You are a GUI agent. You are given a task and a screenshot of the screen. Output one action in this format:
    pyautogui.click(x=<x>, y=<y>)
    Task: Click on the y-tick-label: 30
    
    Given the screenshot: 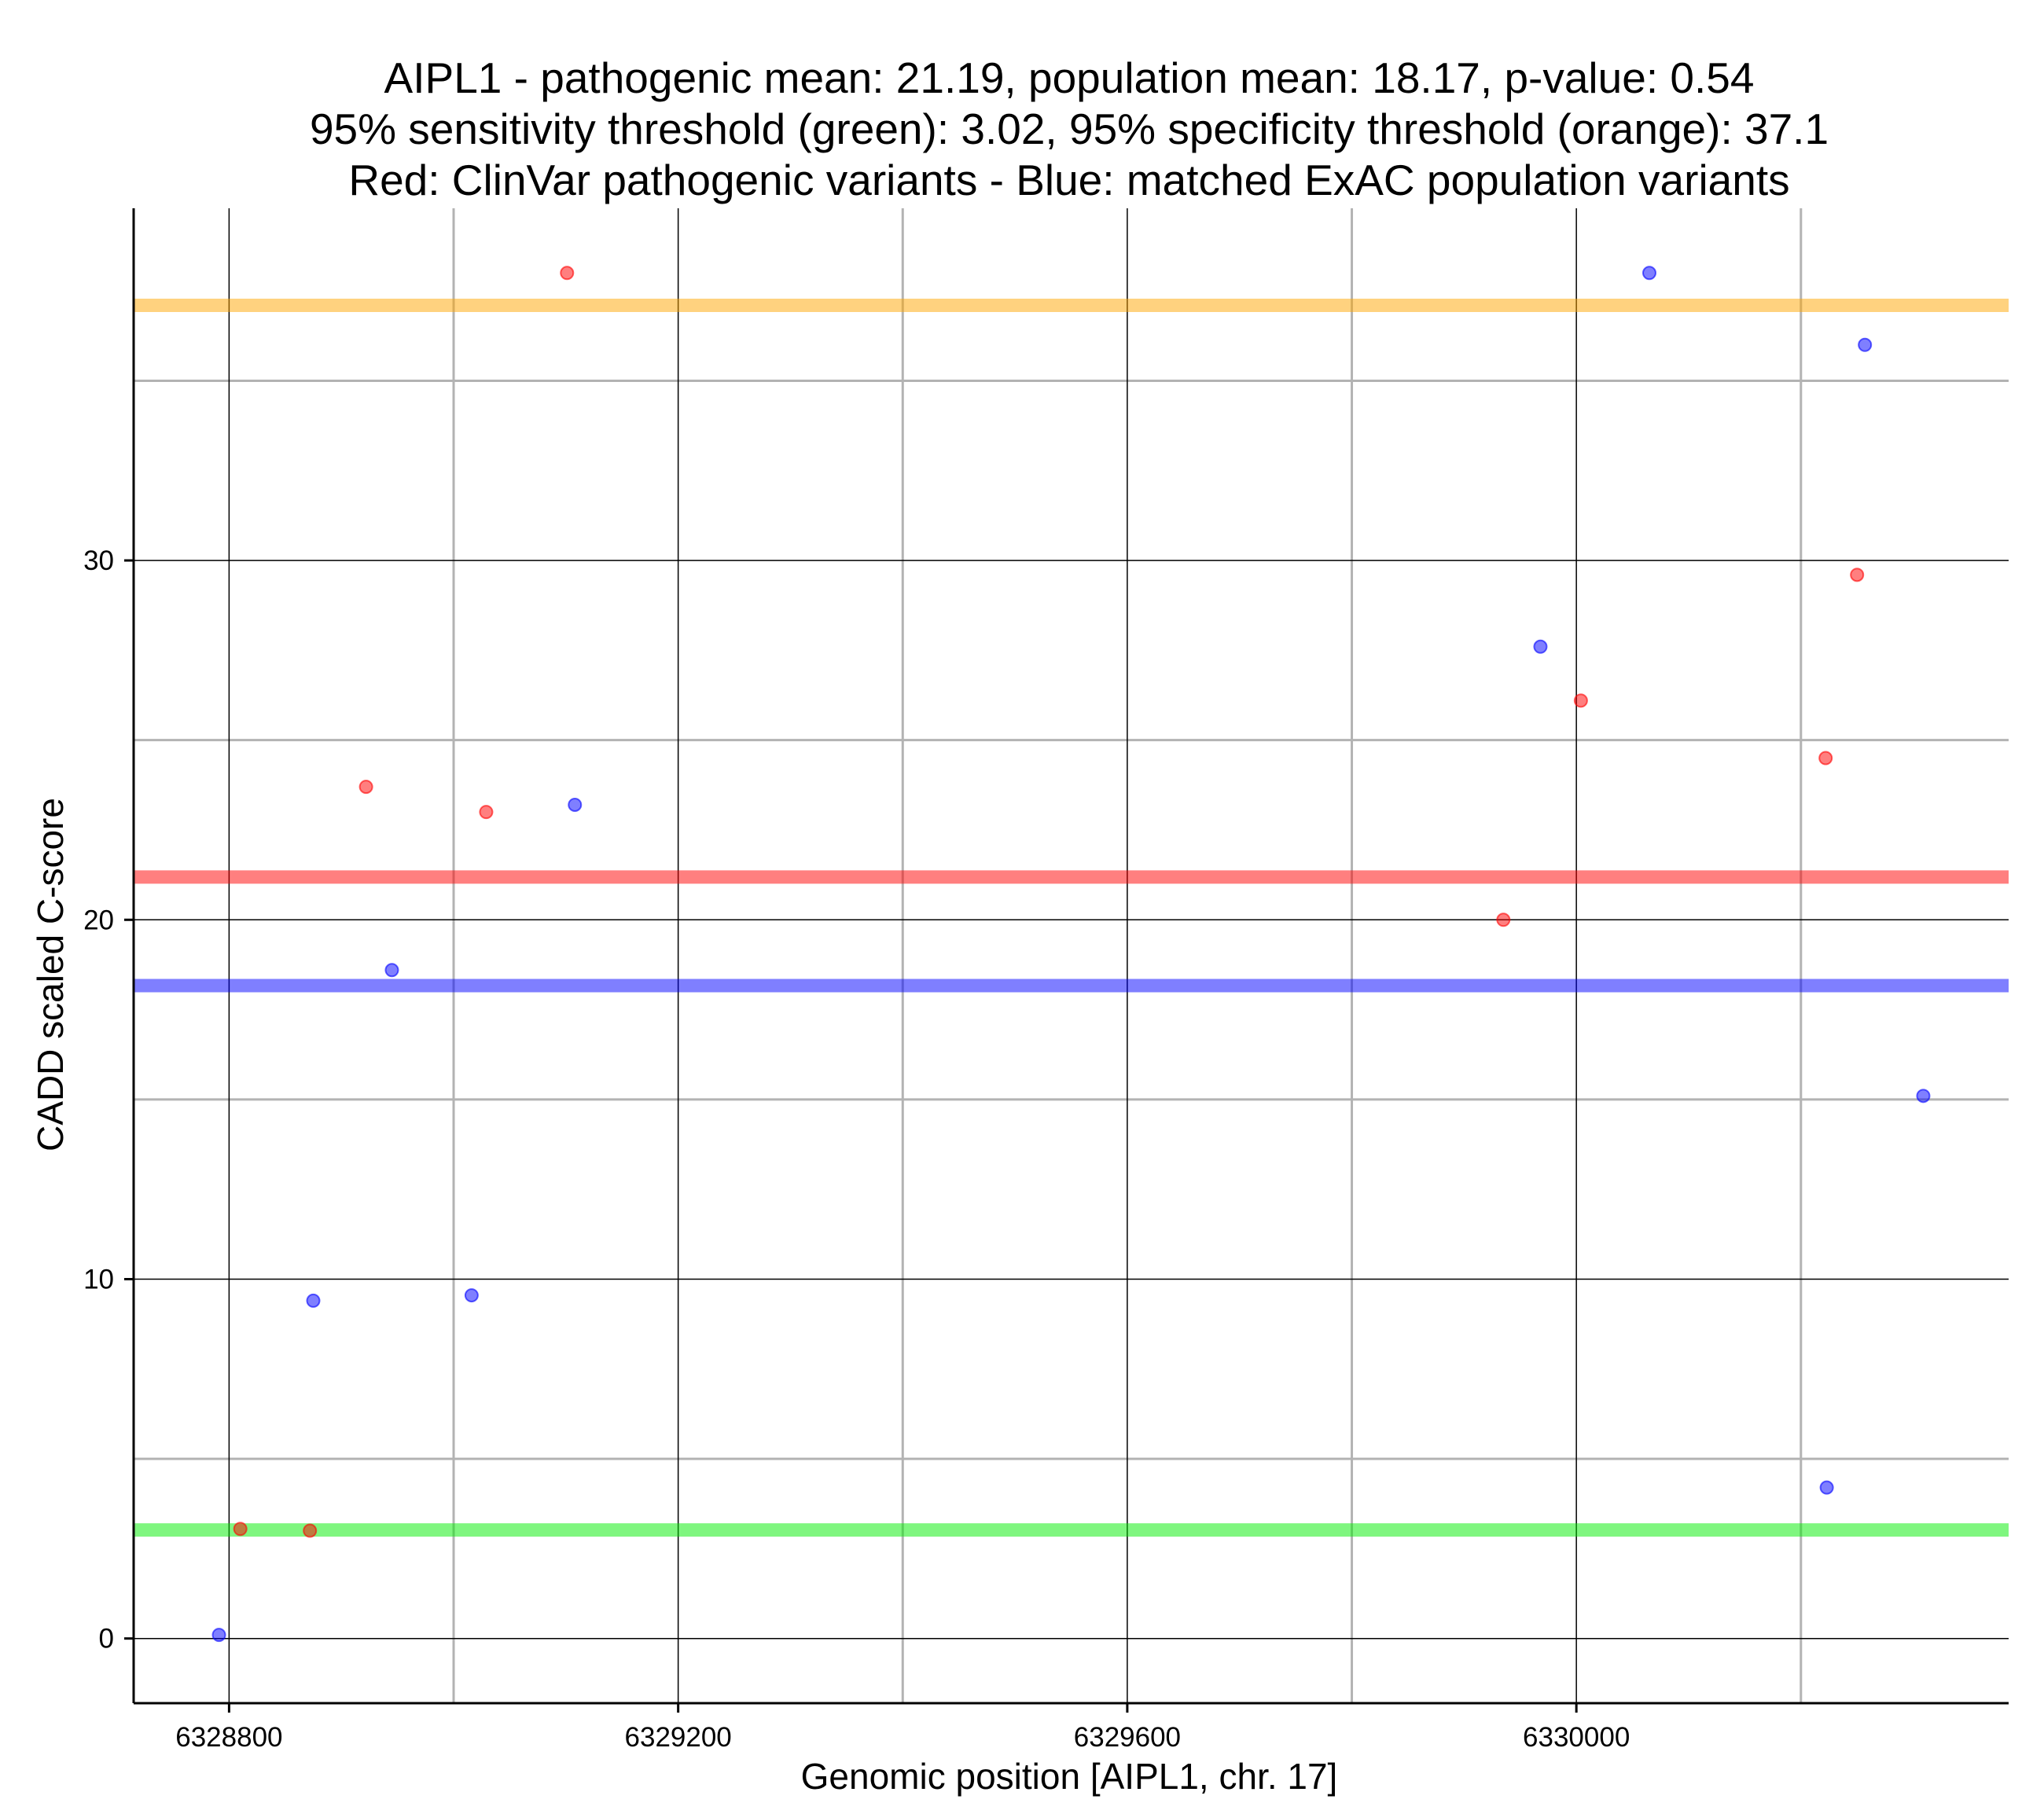 What is the action you would take?
    pyautogui.click(x=99, y=560)
    